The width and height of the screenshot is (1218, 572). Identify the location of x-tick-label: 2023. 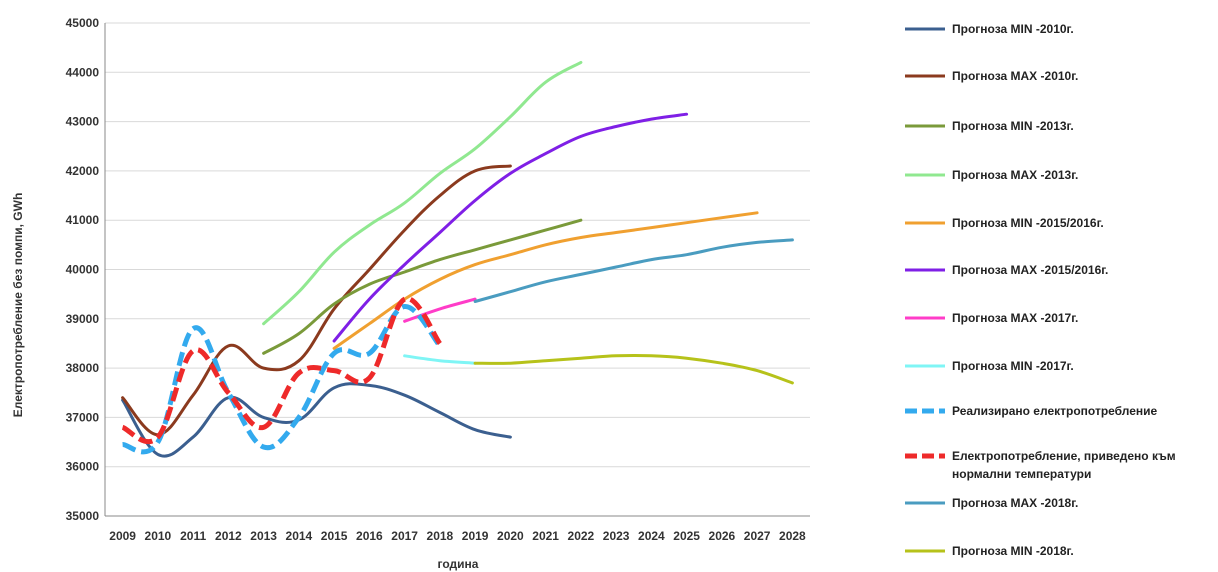
(616, 536).